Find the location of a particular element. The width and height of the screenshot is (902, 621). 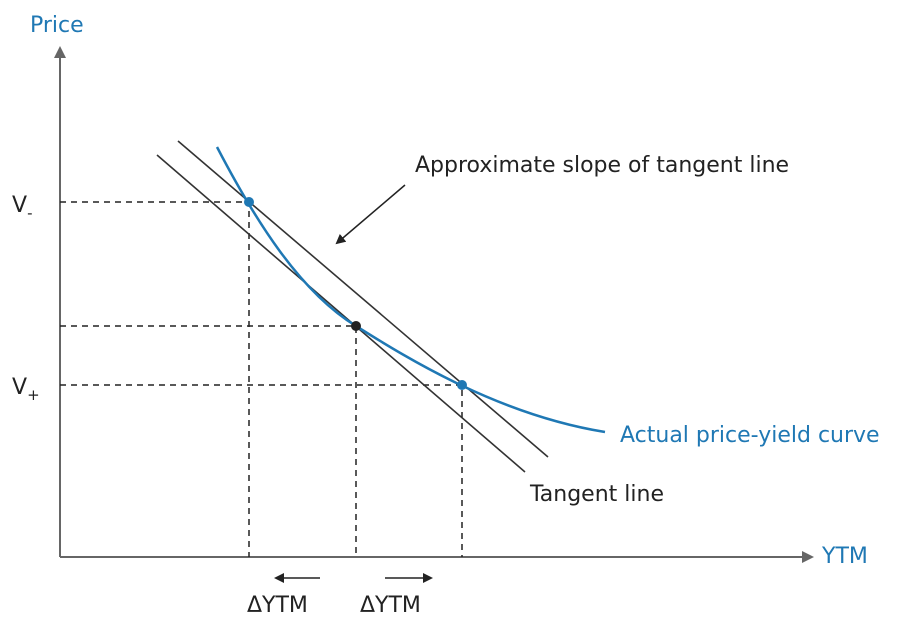

annotation: Tangent line is located at coordinates (596, 494).